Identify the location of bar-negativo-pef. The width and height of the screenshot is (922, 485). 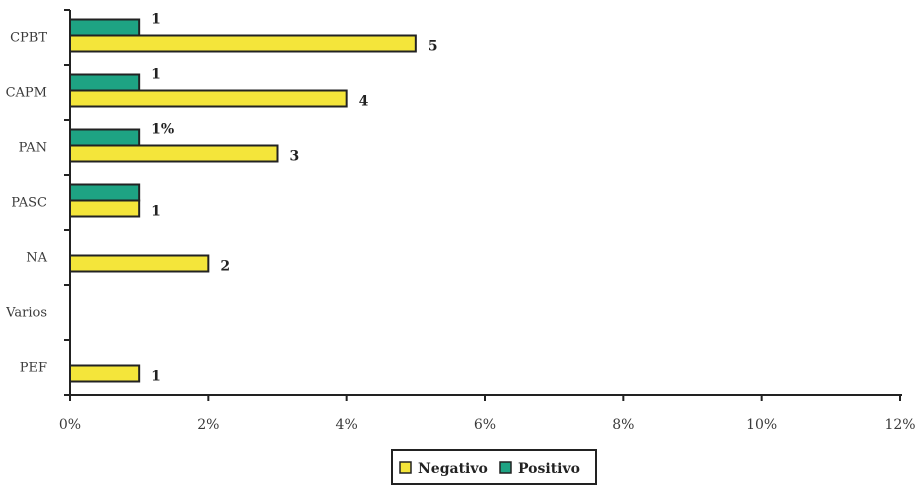
(105, 373).